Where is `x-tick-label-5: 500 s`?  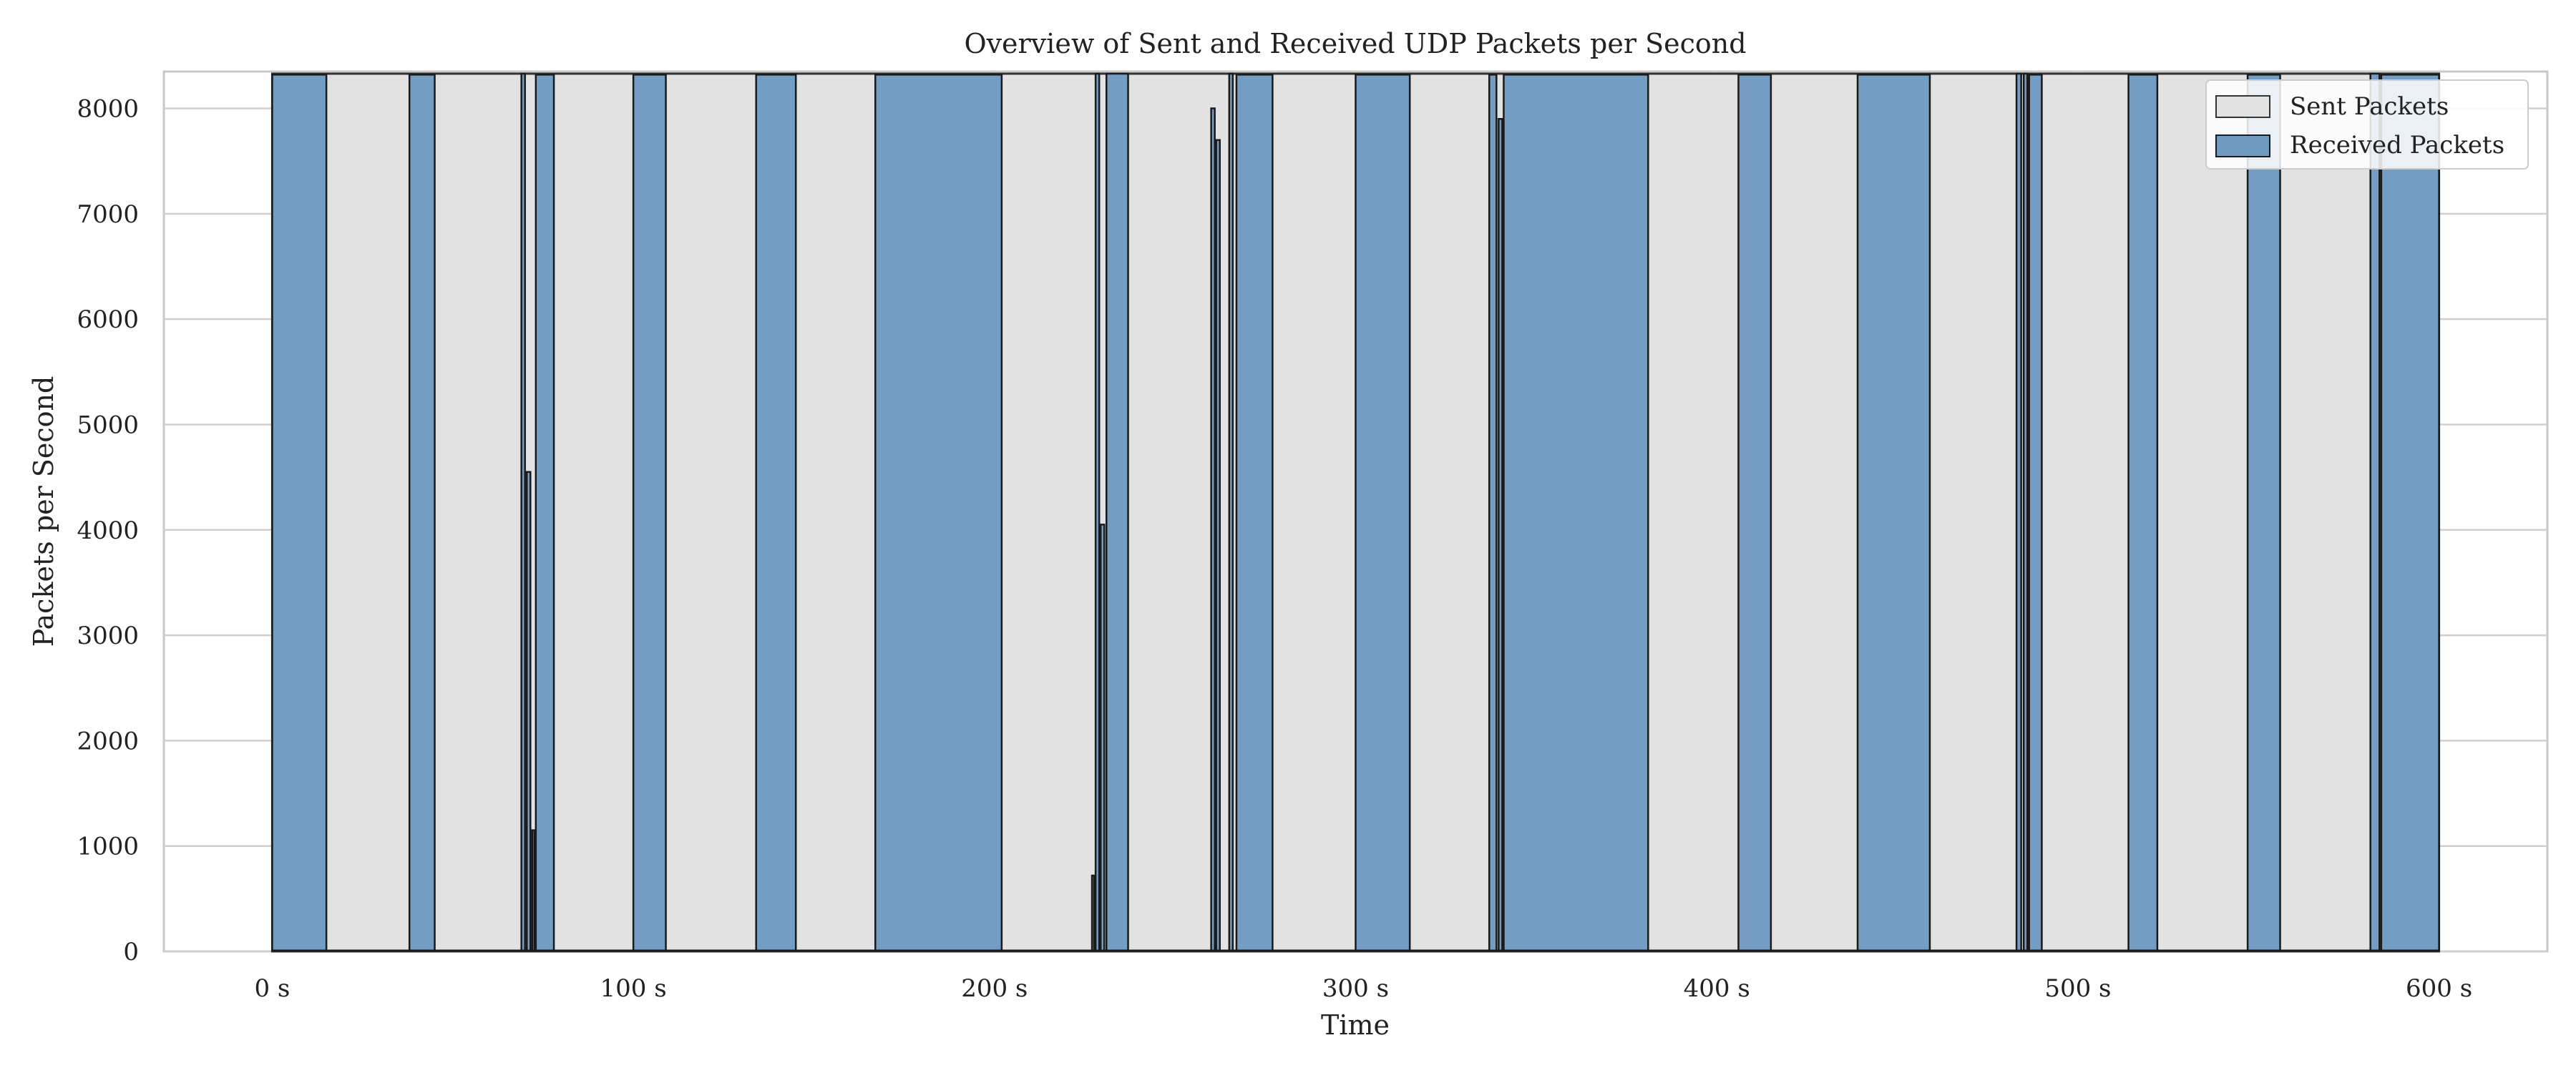
x-tick-label-5: 500 s is located at coordinates (2077, 989).